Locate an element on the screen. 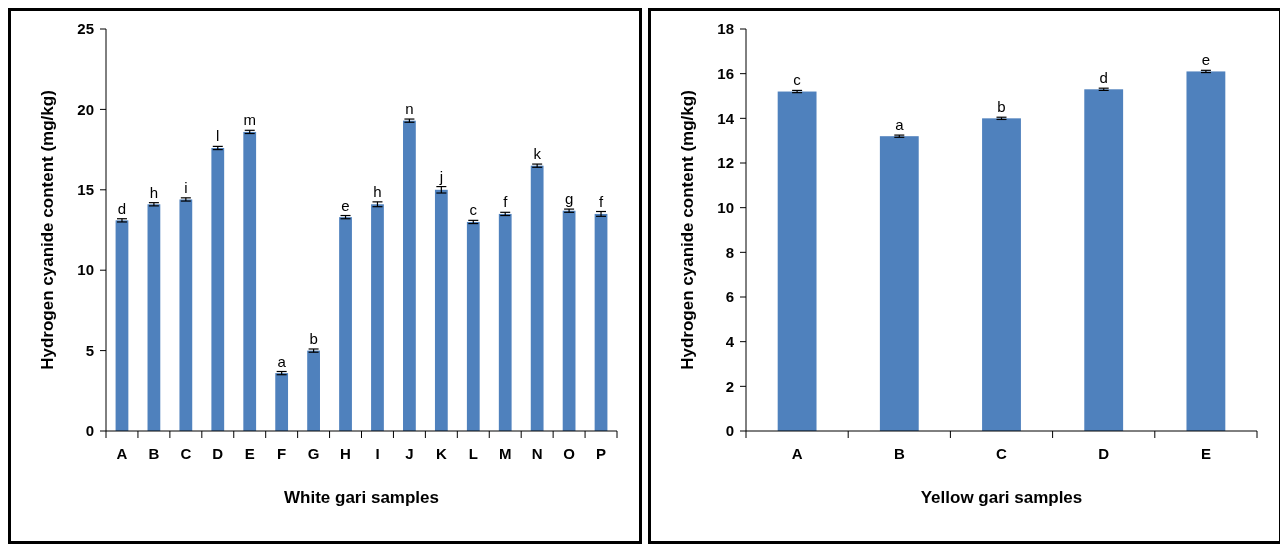 The width and height of the screenshot is (1280, 551). y-tick-label: 4 is located at coordinates (730, 341).